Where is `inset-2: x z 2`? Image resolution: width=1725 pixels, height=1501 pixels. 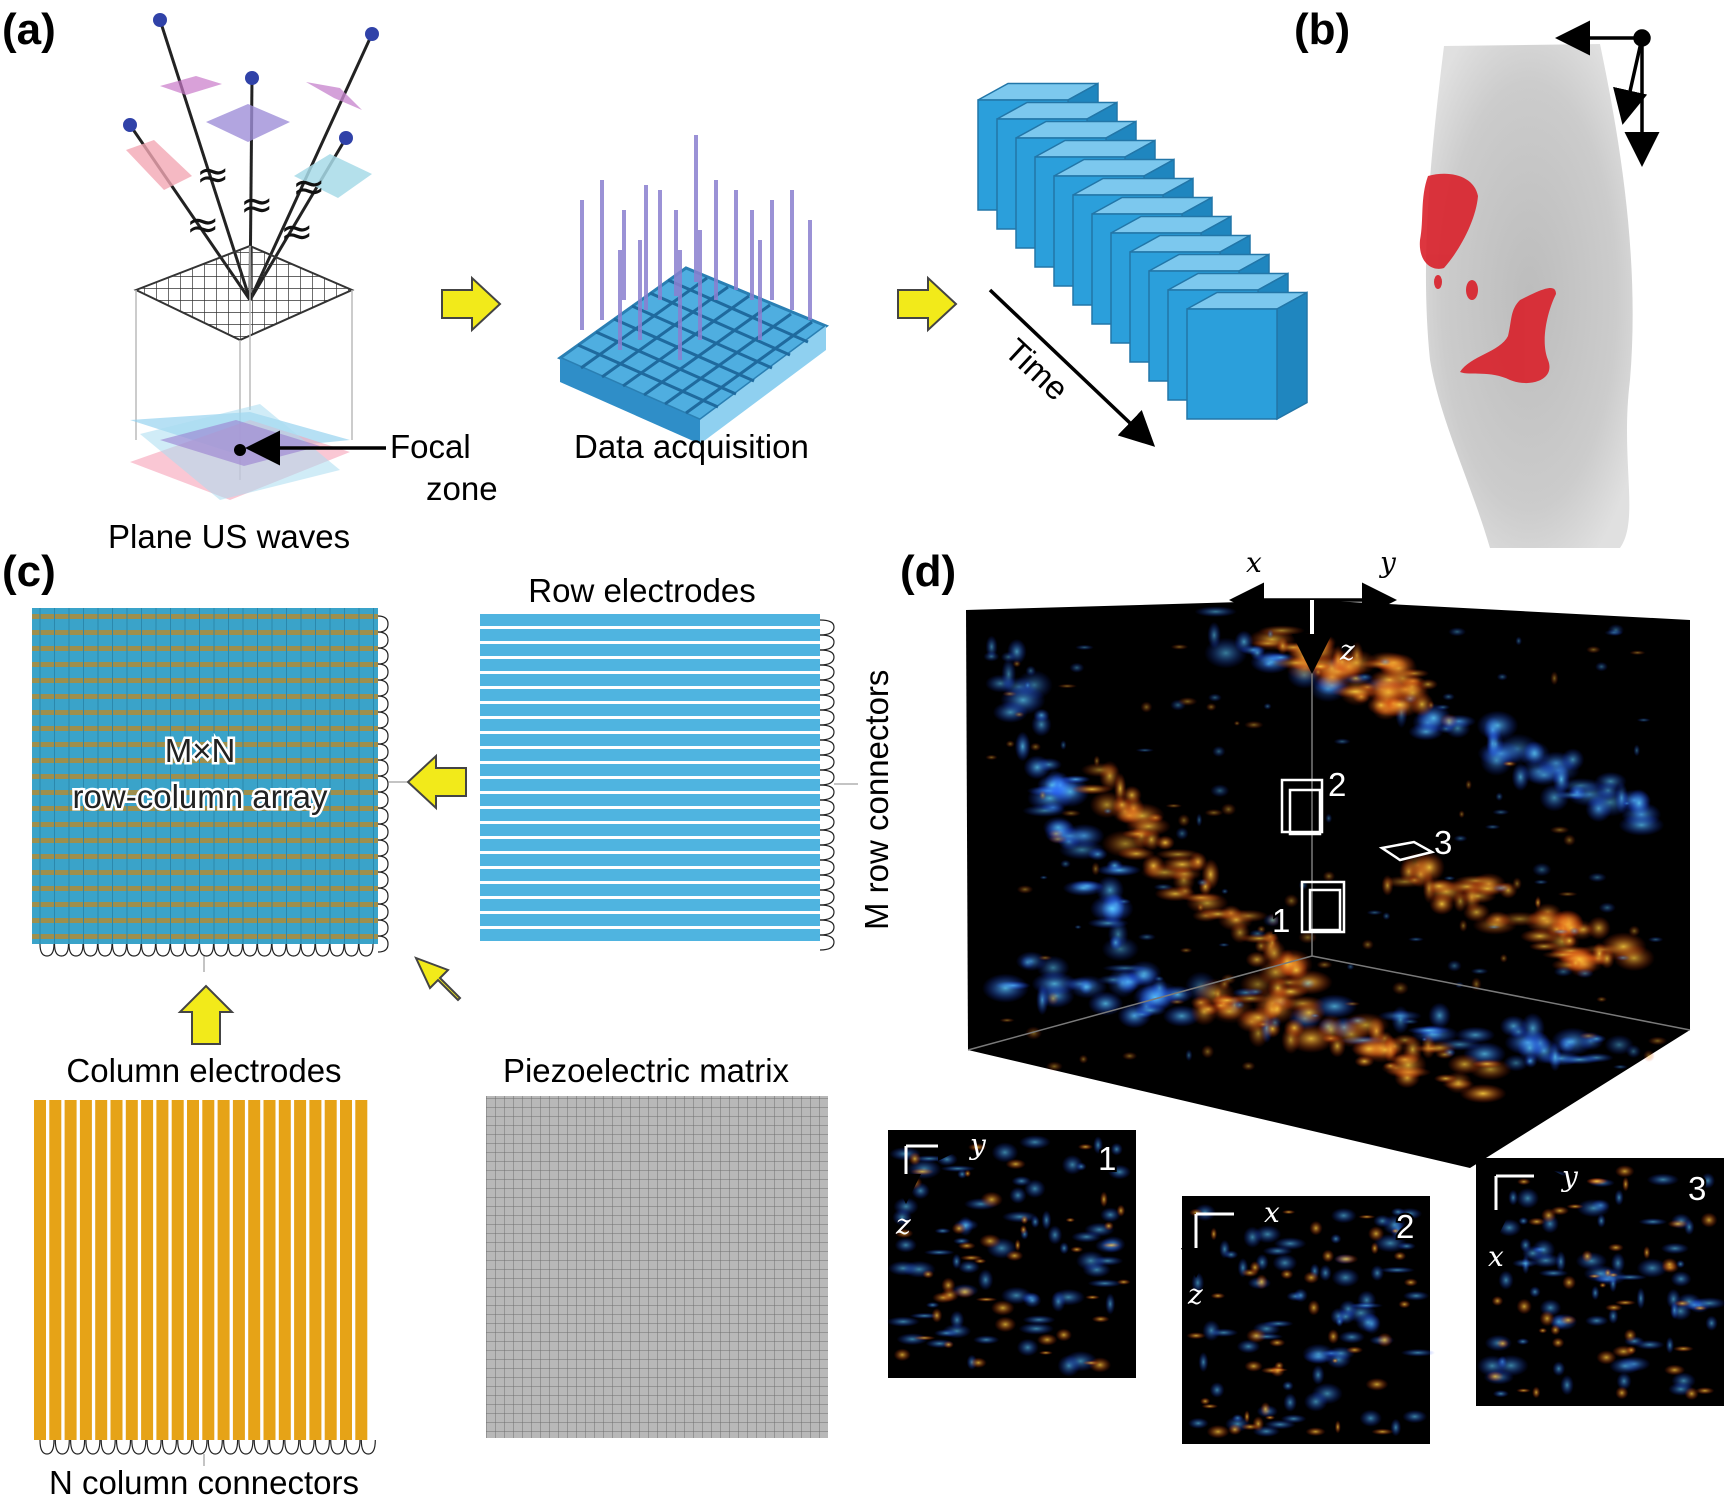
inset-2: x z 2 is located at coordinates (1308, 1320).